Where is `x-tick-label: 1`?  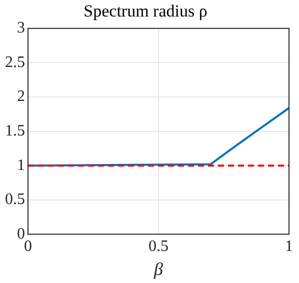 x-tick-label: 1 is located at coordinates (289, 247).